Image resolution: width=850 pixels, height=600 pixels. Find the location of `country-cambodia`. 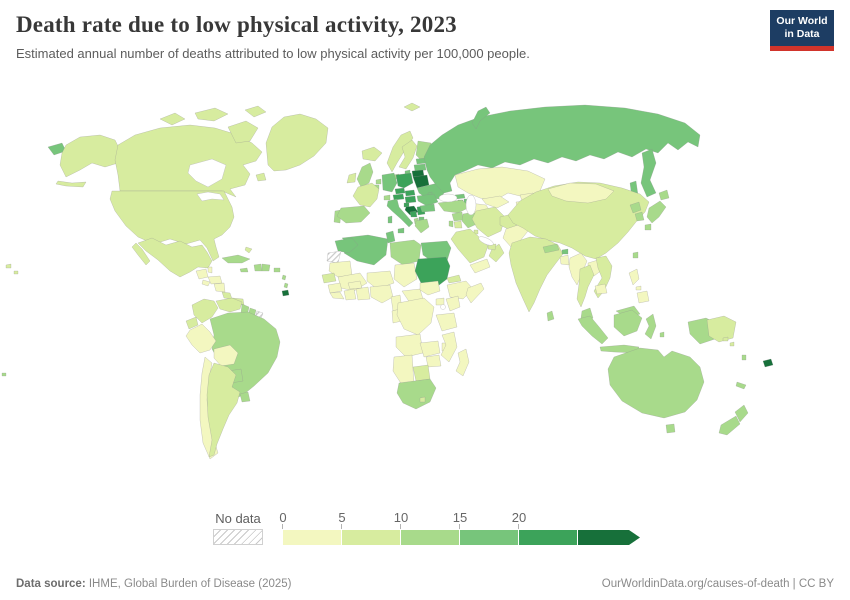

country-cambodia is located at coordinates (601, 289).